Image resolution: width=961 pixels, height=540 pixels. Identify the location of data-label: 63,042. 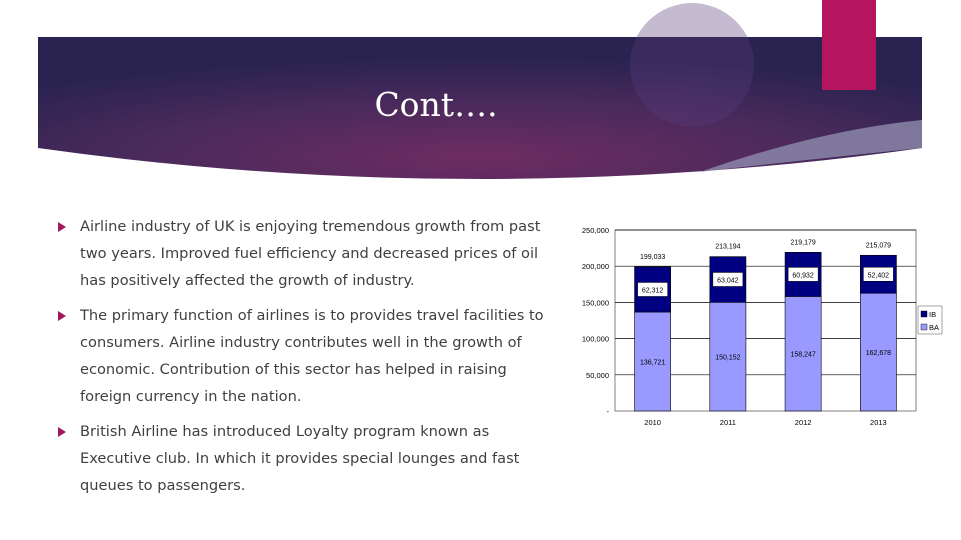
(728, 280).